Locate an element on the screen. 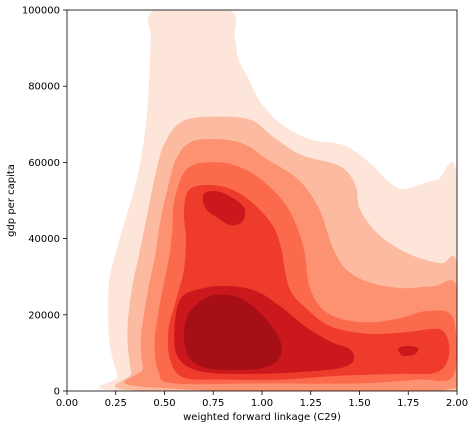 Image resolution: width=475 pixels, height=433 pixels. y-axis: 0 20000 40000 60000 80000 100000 is located at coordinates (44, 202).